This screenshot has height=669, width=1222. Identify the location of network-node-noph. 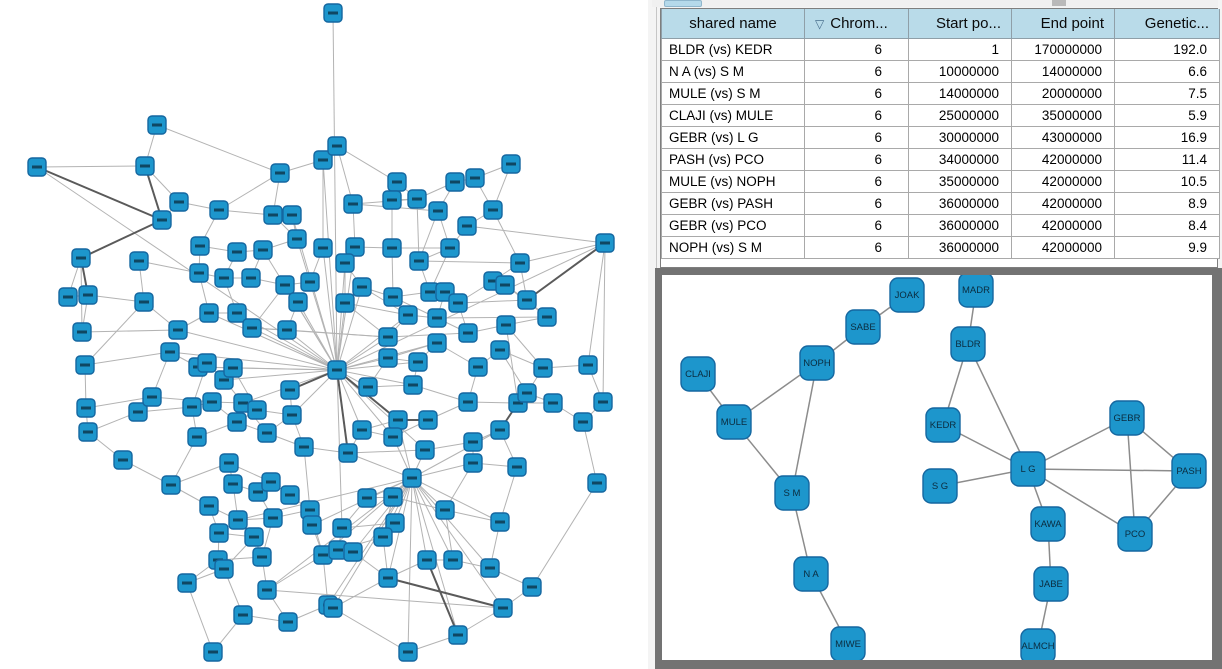
(817, 363).